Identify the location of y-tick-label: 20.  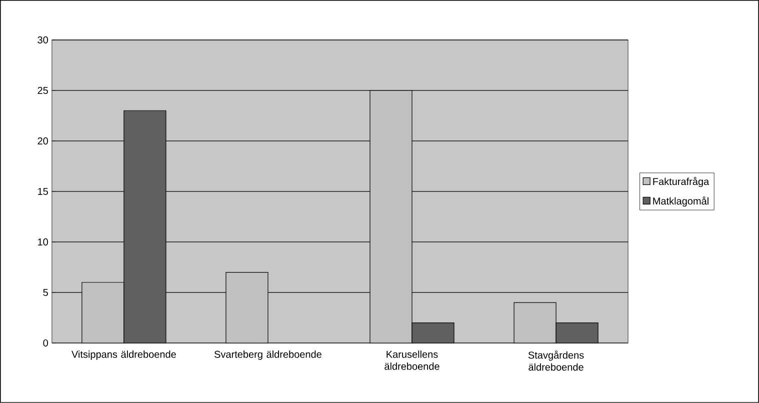
(43, 141).